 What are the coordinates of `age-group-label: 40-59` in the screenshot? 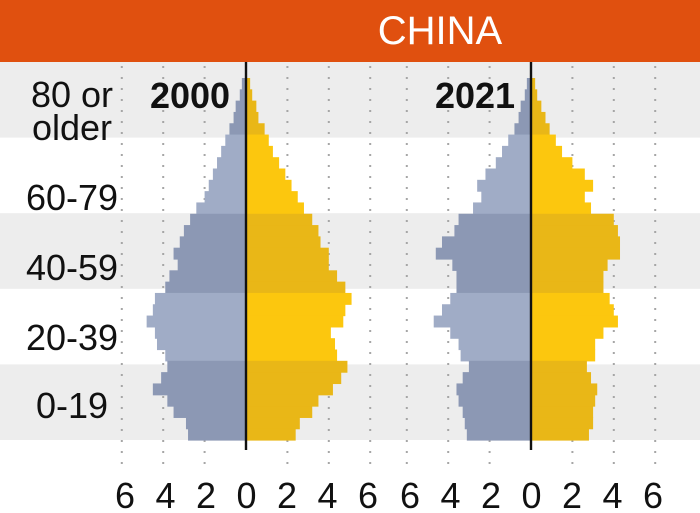 It's located at (72, 267).